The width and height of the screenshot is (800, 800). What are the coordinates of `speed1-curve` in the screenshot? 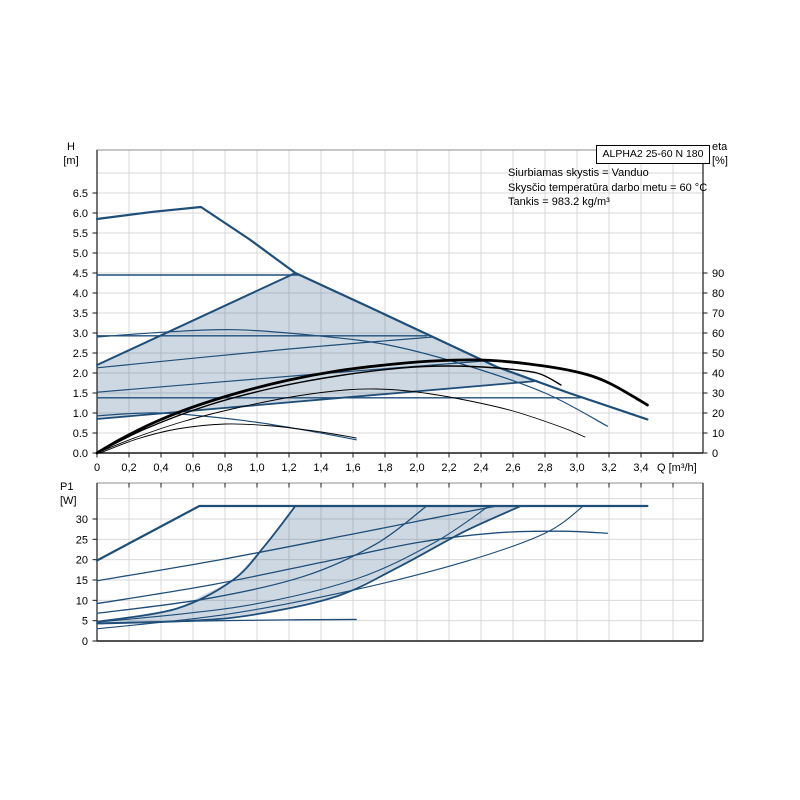 It's located at (226, 426).